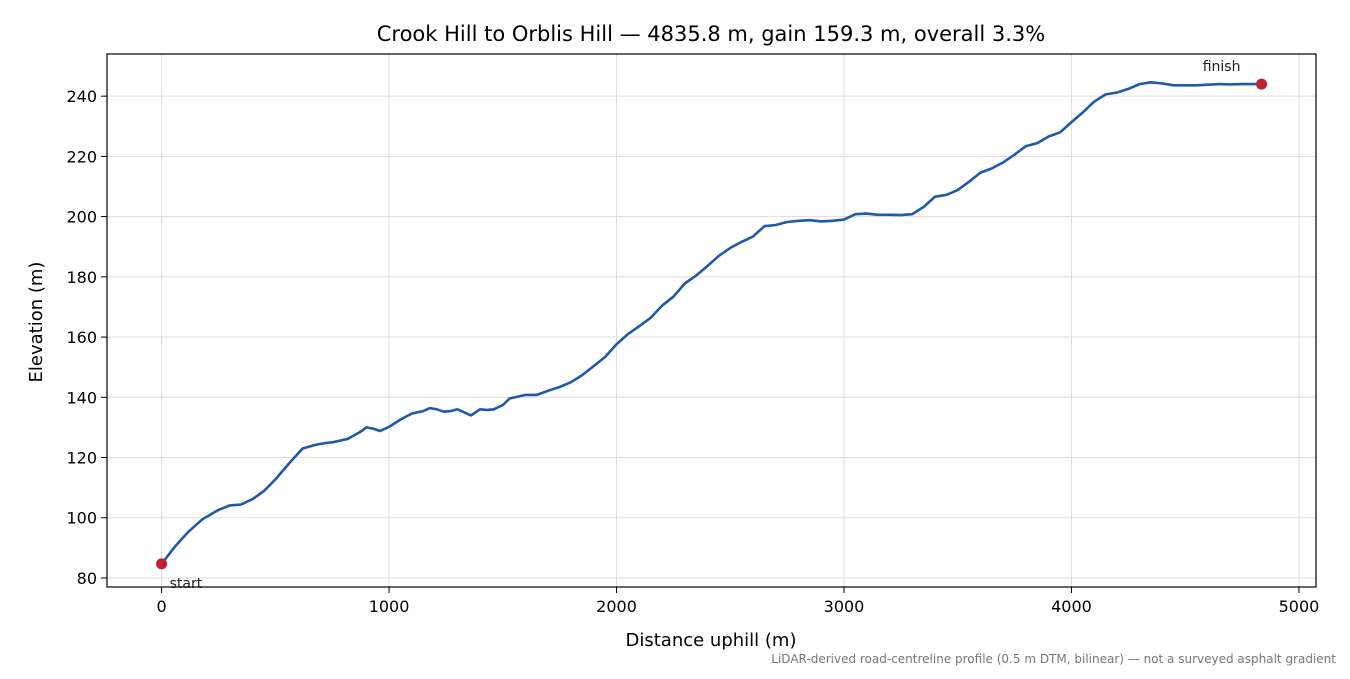  What do you see at coordinates (81, 217) in the screenshot?
I see `y-tick-label: 200` at bounding box center [81, 217].